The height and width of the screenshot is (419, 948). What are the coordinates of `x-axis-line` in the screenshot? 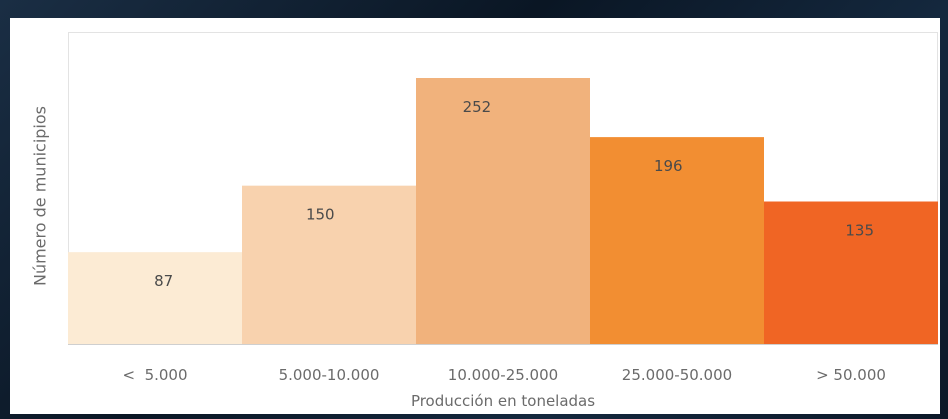 It's located at (503, 344).